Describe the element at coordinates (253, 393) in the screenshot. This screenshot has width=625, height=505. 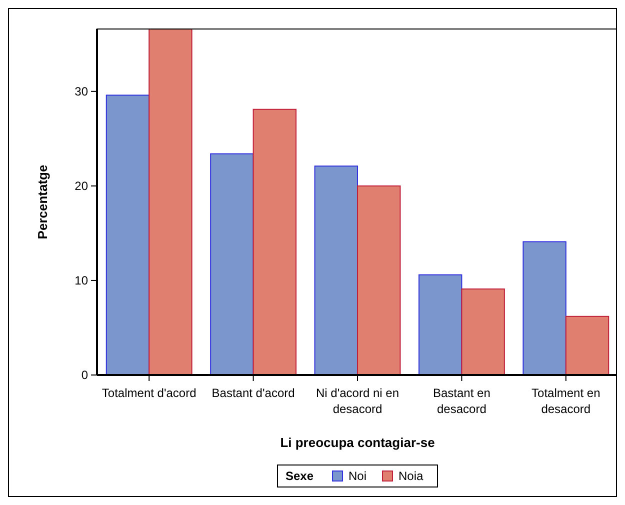
I see `x-tick-label: Bastant d'acord` at that location.